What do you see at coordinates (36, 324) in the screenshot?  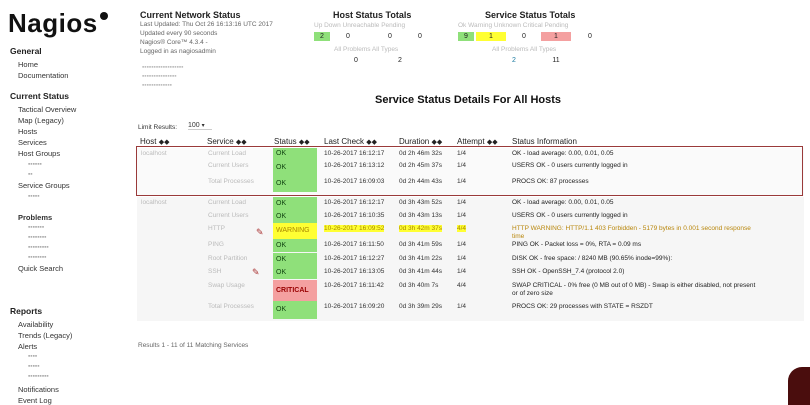 I see `sidebar-item-availability: Availability` at bounding box center [36, 324].